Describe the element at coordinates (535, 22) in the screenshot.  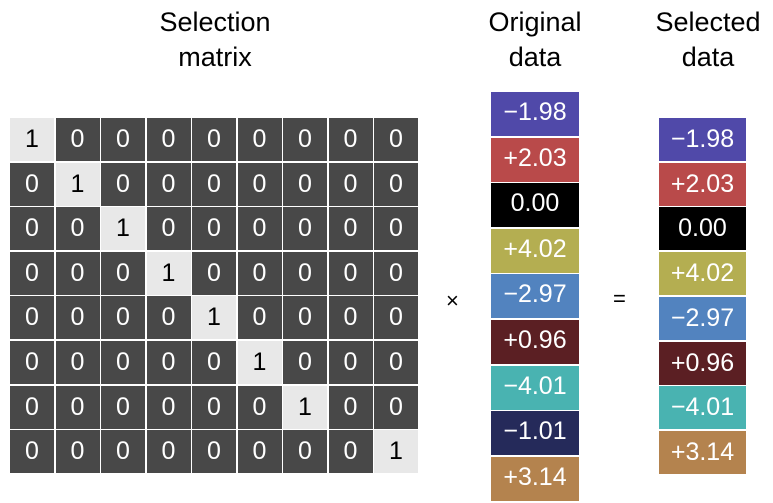
I see `original-title-line-1: Original` at that location.